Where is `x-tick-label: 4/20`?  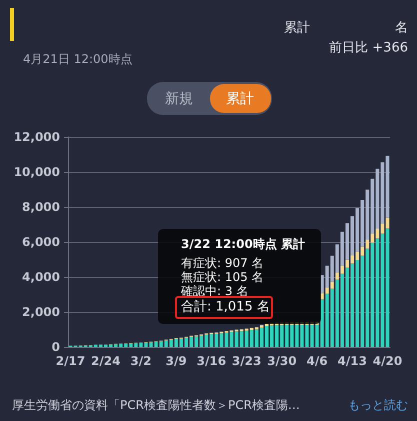
x-tick-label: 4/20 is located at coordinates (387, 361).